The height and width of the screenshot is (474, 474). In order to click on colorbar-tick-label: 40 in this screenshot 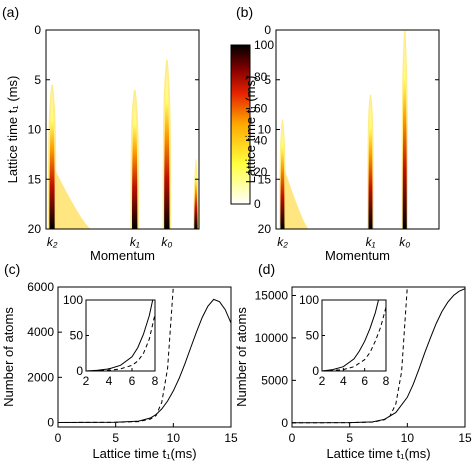, I will do `click(261, 140)`.